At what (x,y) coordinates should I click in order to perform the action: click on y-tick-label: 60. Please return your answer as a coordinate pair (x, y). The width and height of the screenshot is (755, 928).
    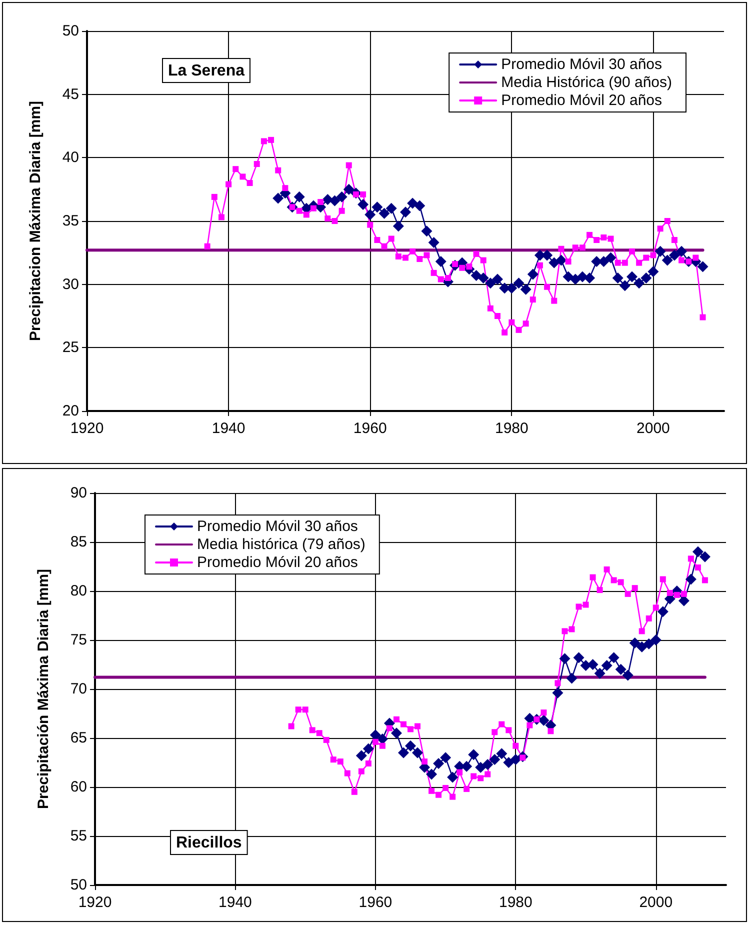
    Looking at the image, I should click on (78, 787).